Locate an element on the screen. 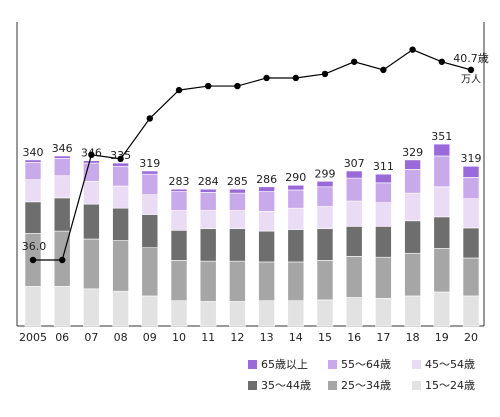 This screenshot has width=500, height=417. total-label-20: 319 is located at coordinates (471, 158).